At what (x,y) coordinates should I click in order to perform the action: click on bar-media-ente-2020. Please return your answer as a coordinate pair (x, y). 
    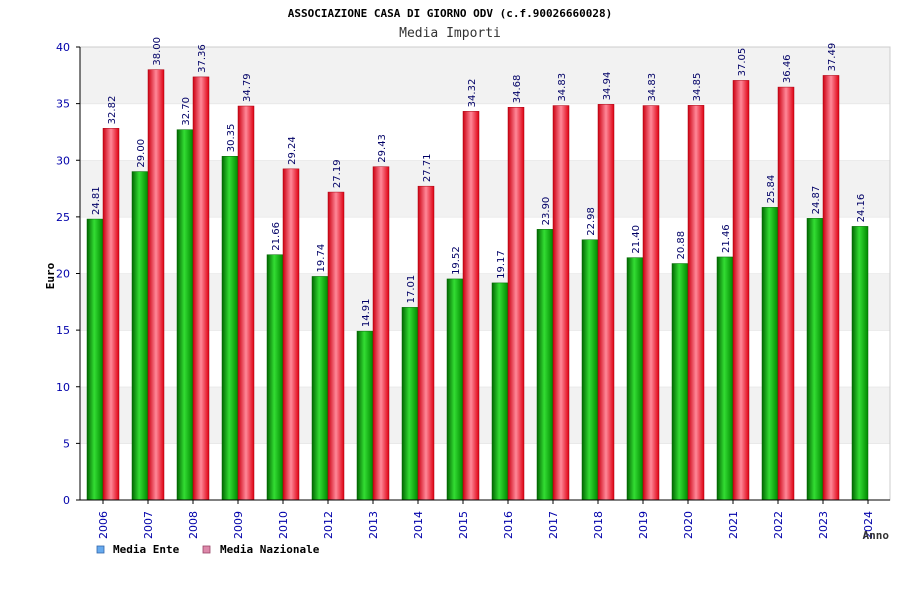
    Looking at the image, I should click on (680, 382).